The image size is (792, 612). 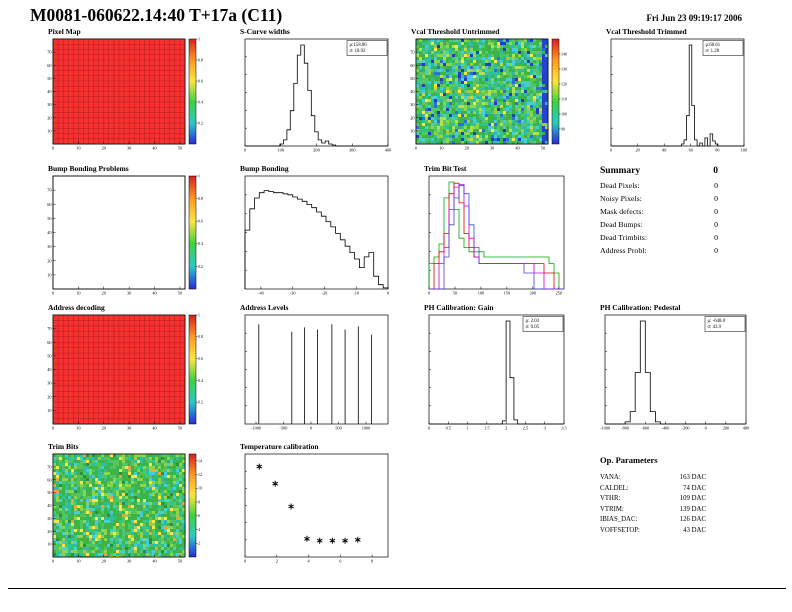 What do you see at coordinates (715, 327) in the screenshot?
I see `svg-text: σ: 43.9` at bounding box center [715, 327].